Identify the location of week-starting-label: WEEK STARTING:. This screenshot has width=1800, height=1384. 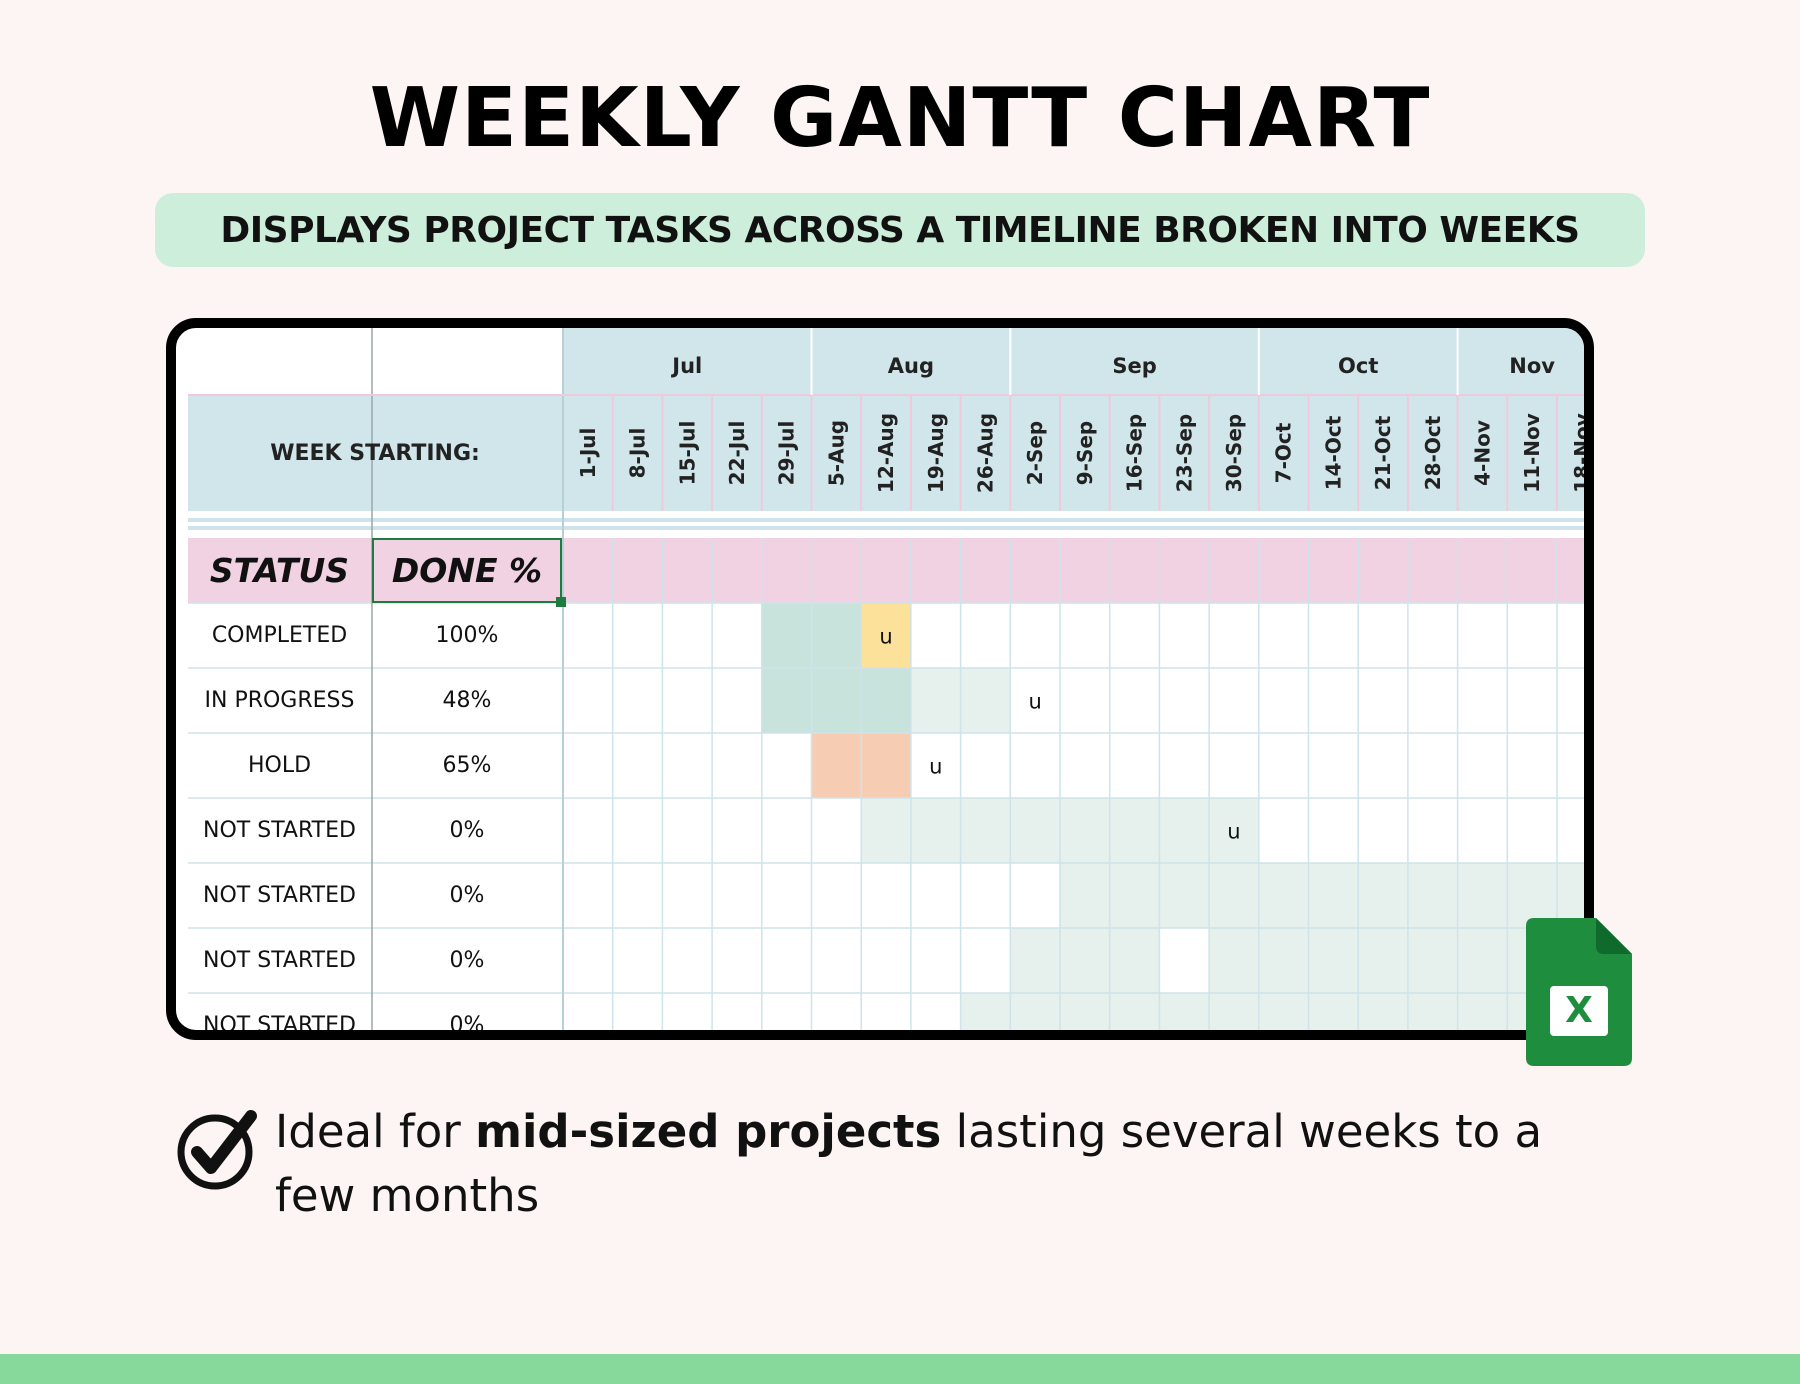
(375, 453).